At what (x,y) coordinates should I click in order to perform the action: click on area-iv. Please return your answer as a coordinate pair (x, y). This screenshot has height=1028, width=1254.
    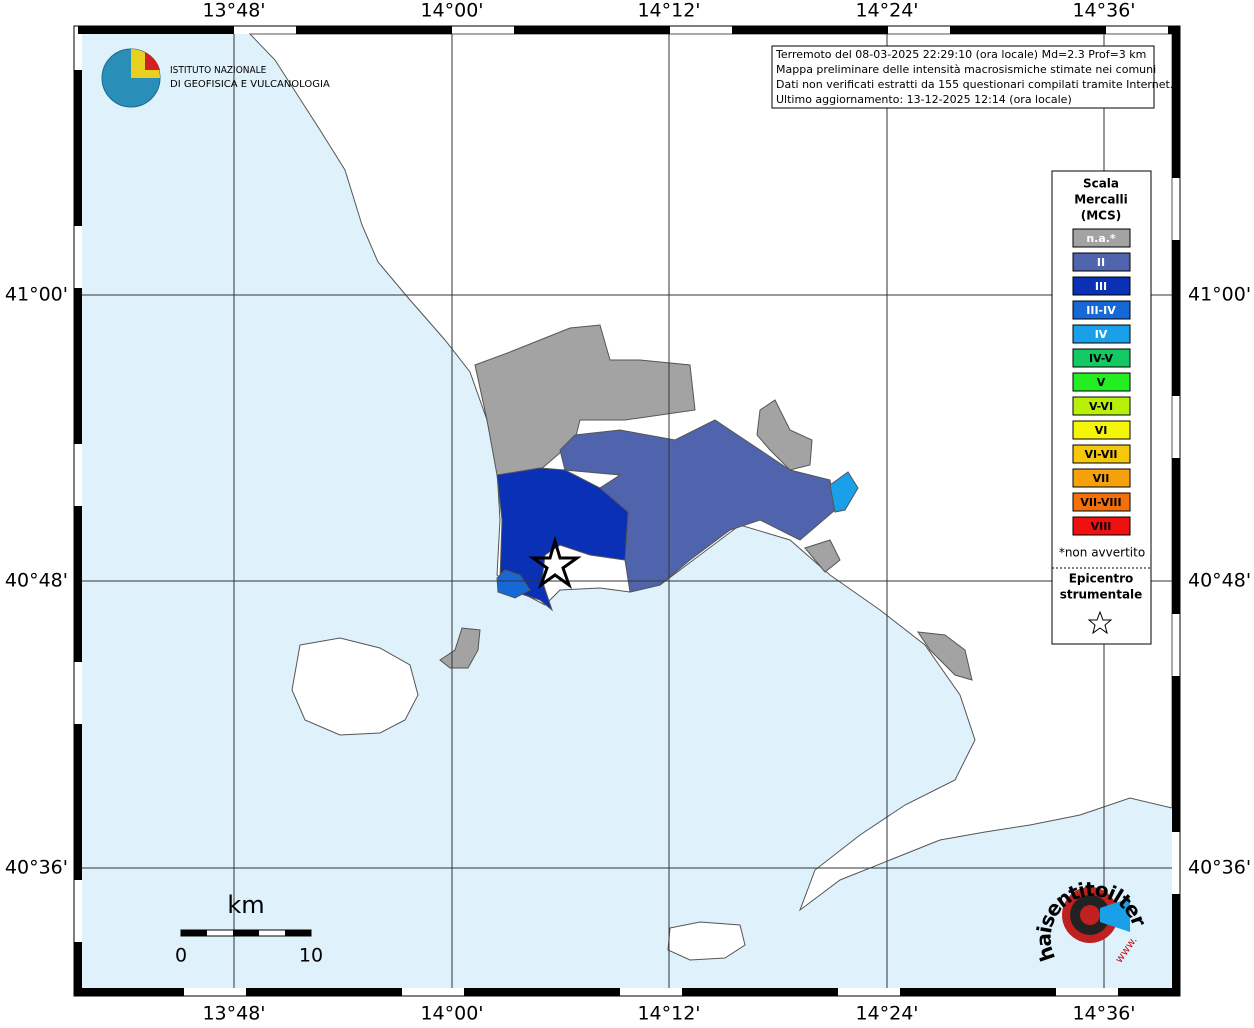
    Looking at the image, I should click on (844, 492).